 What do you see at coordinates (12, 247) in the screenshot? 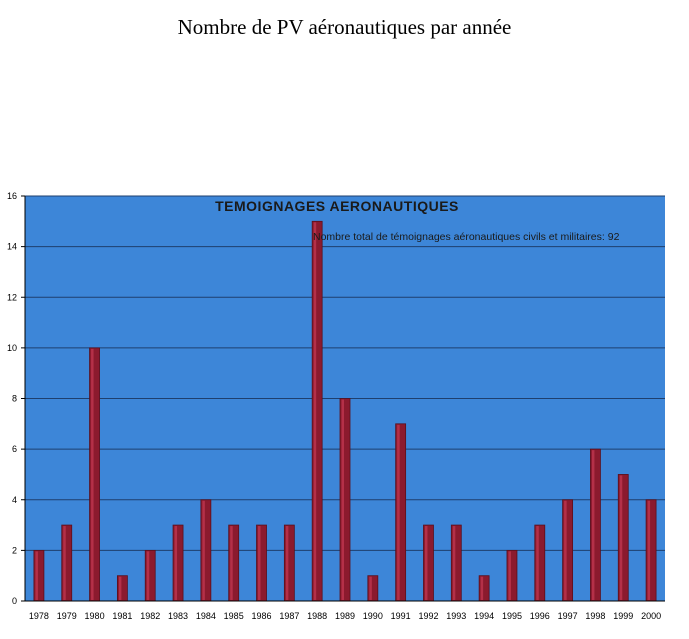
I see `y-tick-label: 14` at bounding box center [12, 247].